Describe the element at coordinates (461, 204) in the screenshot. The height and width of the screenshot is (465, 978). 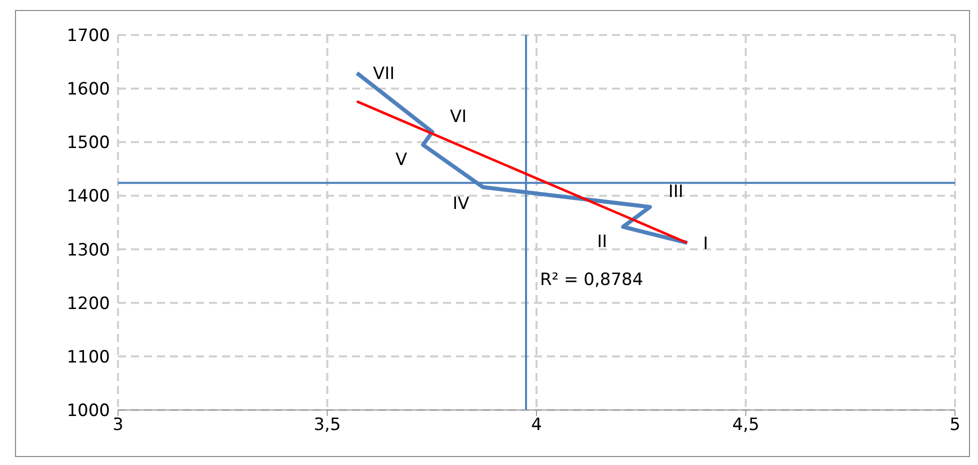
I see `annotation: IV` at that location.